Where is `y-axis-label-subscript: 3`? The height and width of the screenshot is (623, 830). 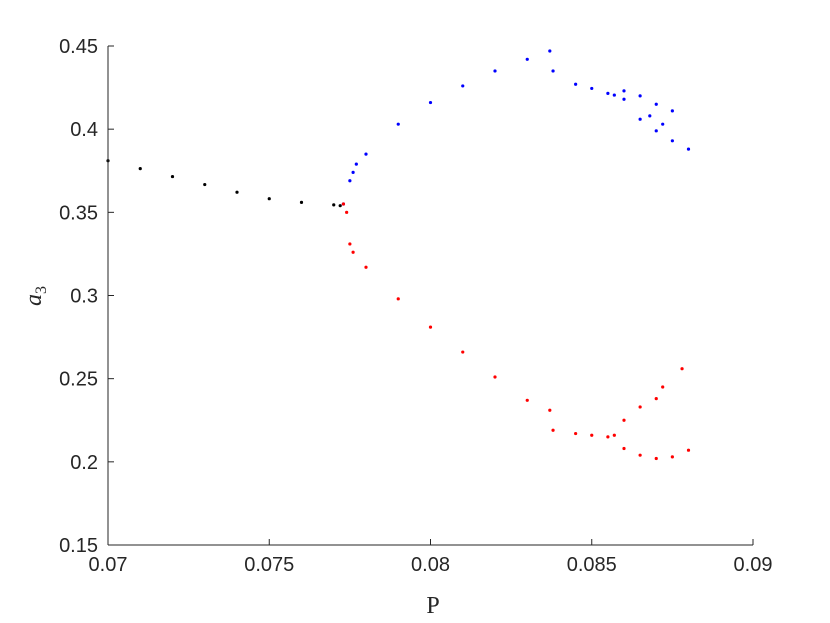 y-axis-label-subscript: 3 is located at coordinates (41, 290).